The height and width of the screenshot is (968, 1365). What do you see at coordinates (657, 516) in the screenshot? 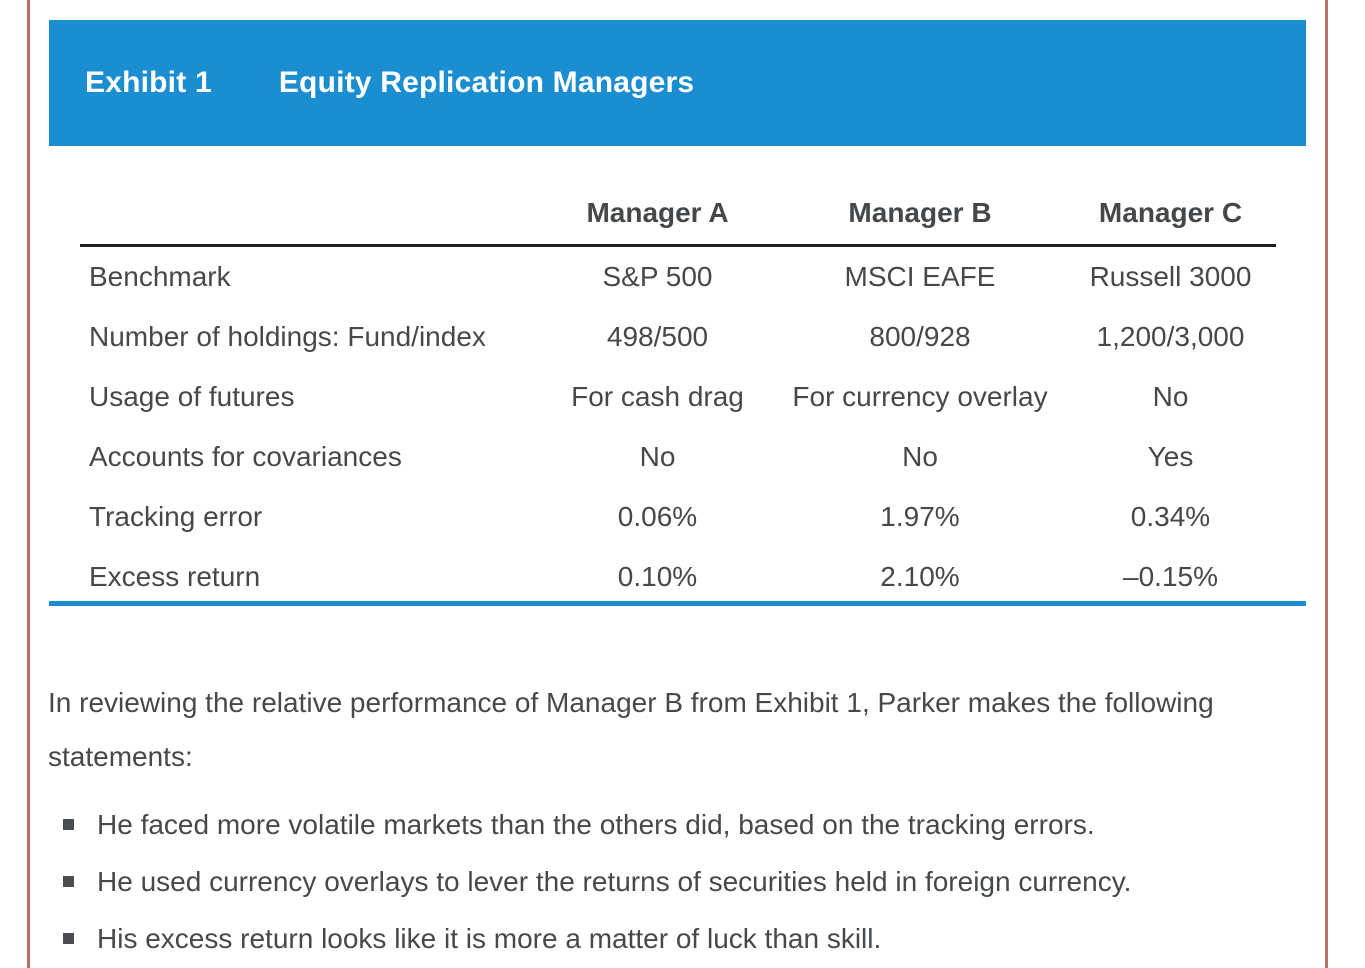
I see `cell-manager-a: 0.06%` at bounding box center [657, 516].